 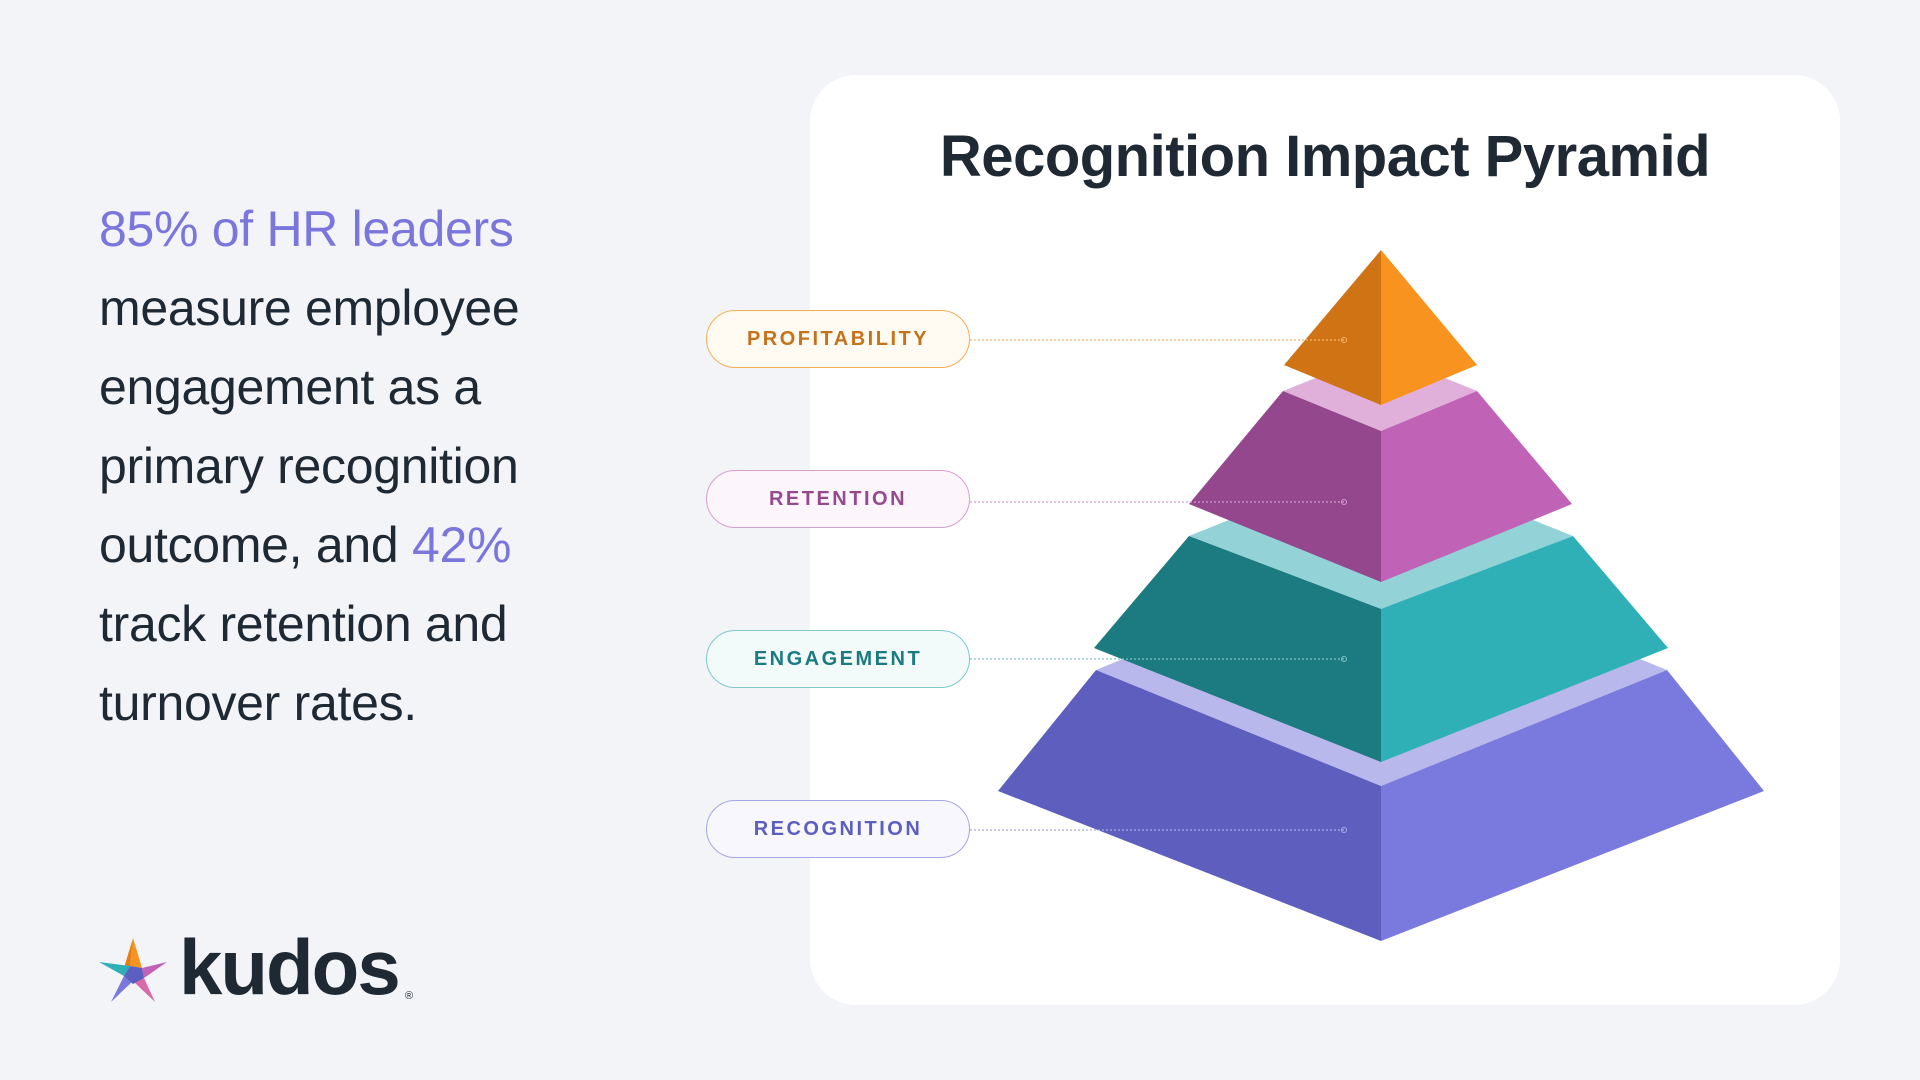 What do you see at coordinates (1429, 327) in the screenshot?
I see `tier-profitability-right-face` at bounding box center [1429, 327].